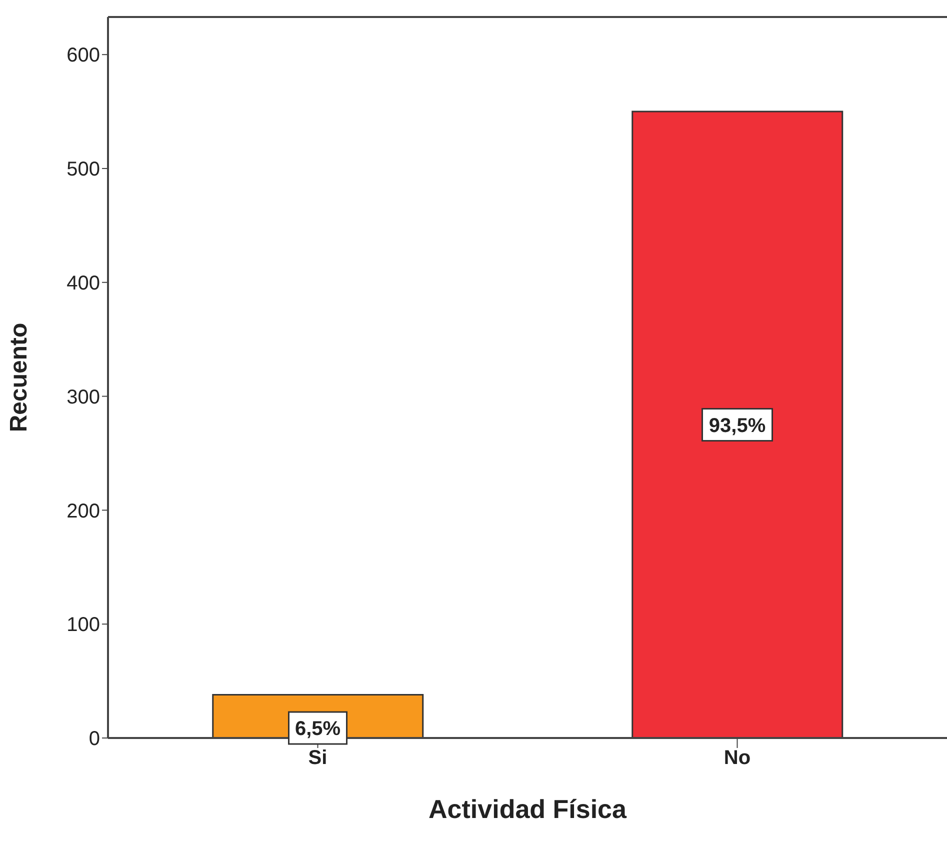  Describe the element at coordinates (19, 377) in the screenshot. I see `y-axis-title: Recuento` at that location.